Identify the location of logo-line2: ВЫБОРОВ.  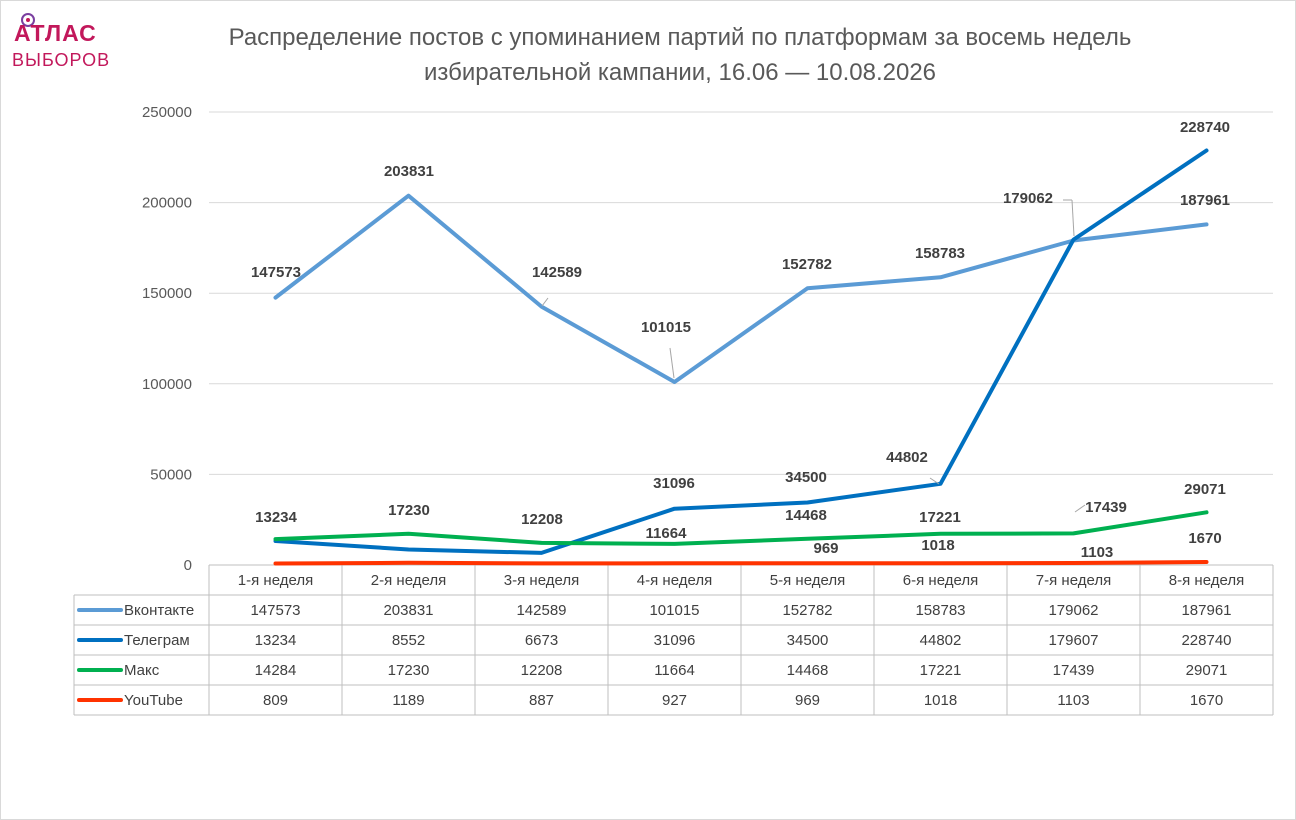
(61, 60).